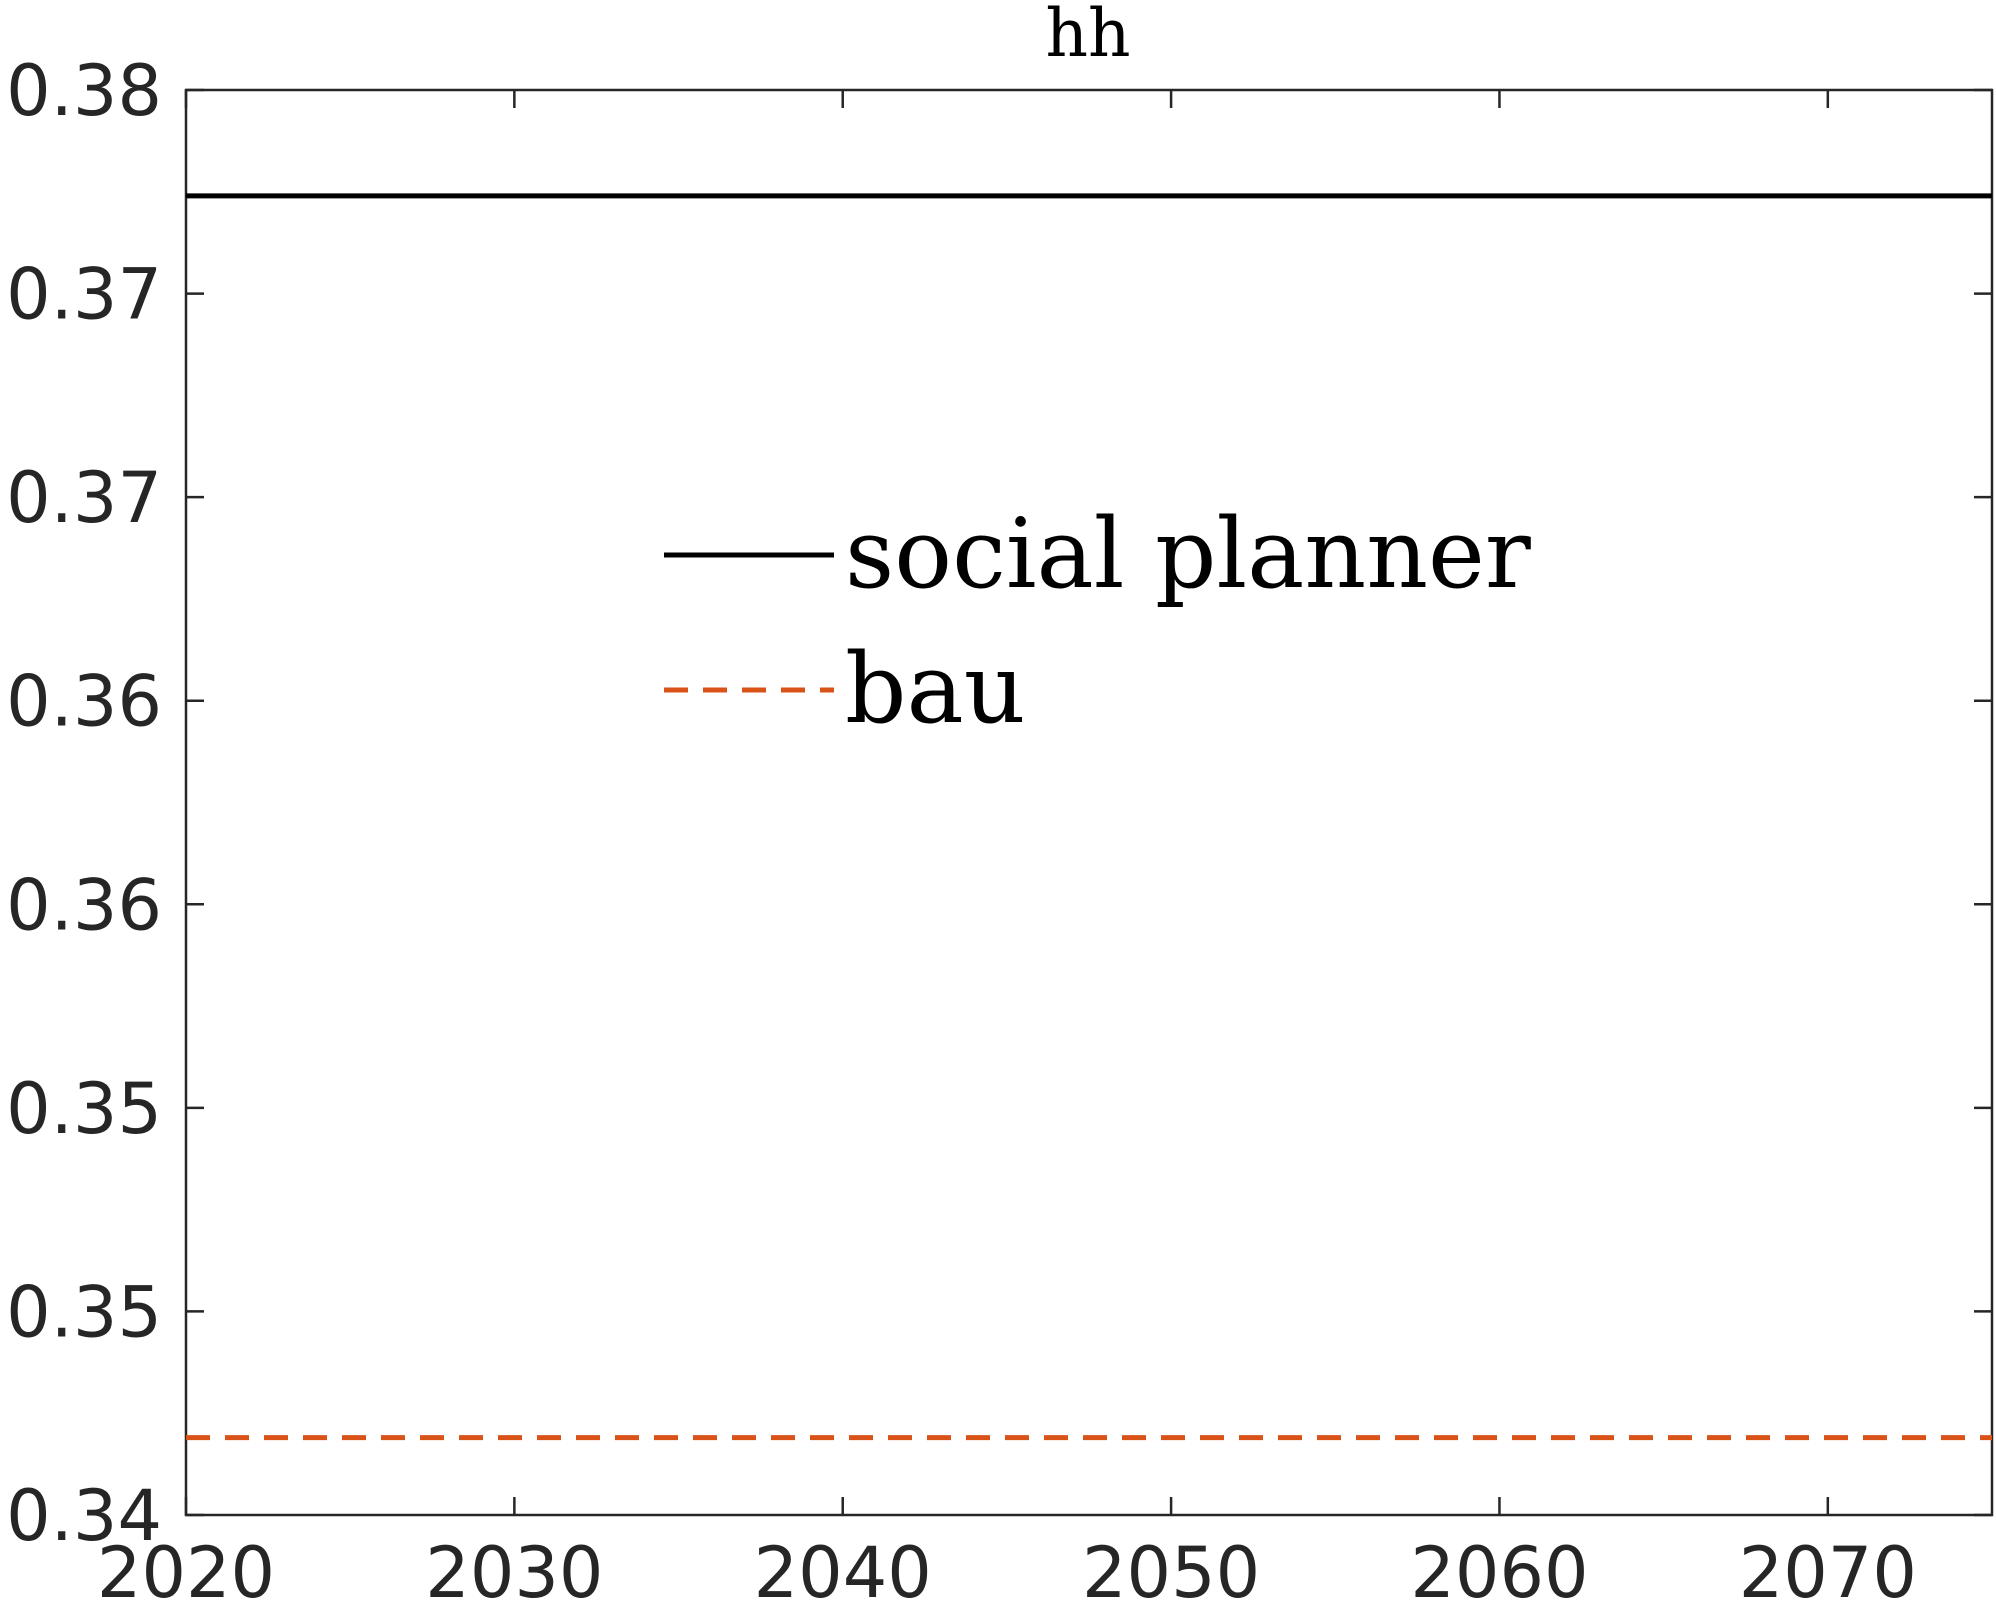 The height and width of the screenshot is (1613, 1996). What do you see at coordinates (84, 91) in the screenshot?
I see `y-tick-label: 0.38` at bounding box center [84, 91].